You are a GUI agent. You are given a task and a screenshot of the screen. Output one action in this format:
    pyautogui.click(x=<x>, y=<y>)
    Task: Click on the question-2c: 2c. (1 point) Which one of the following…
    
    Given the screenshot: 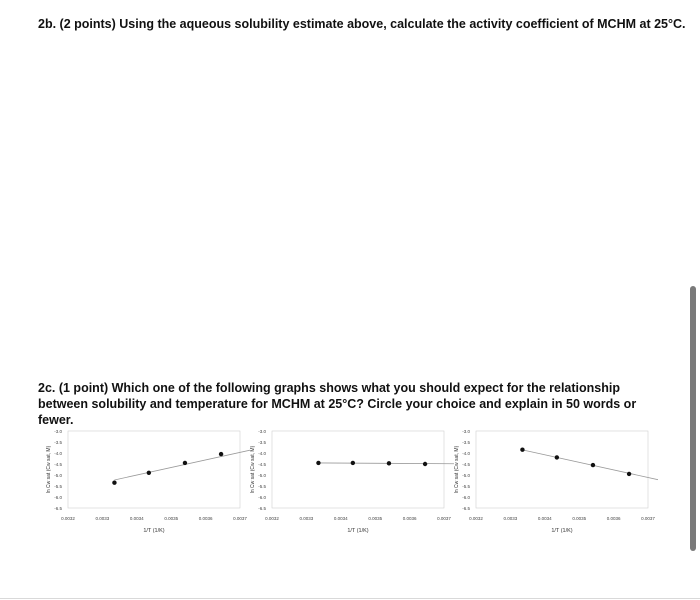 What is the action you would take?
    pyautogui.click(x=337, y=404)
    